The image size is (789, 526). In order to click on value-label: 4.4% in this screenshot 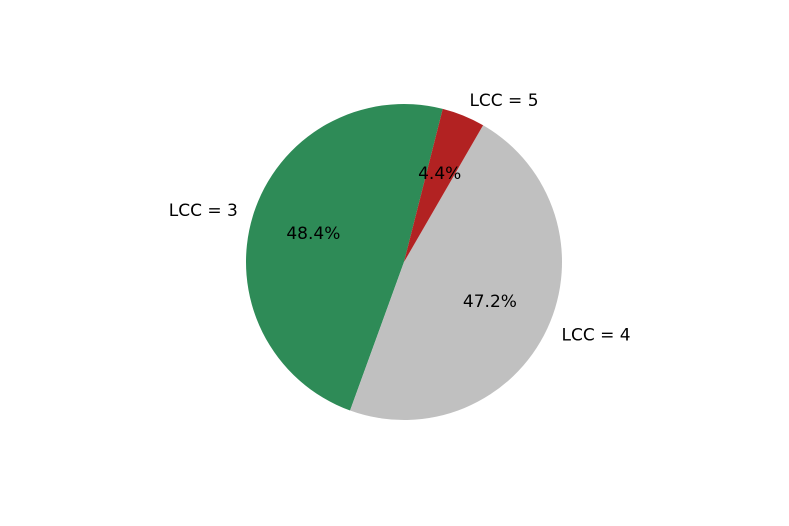, I will do `click(439, 174)`.